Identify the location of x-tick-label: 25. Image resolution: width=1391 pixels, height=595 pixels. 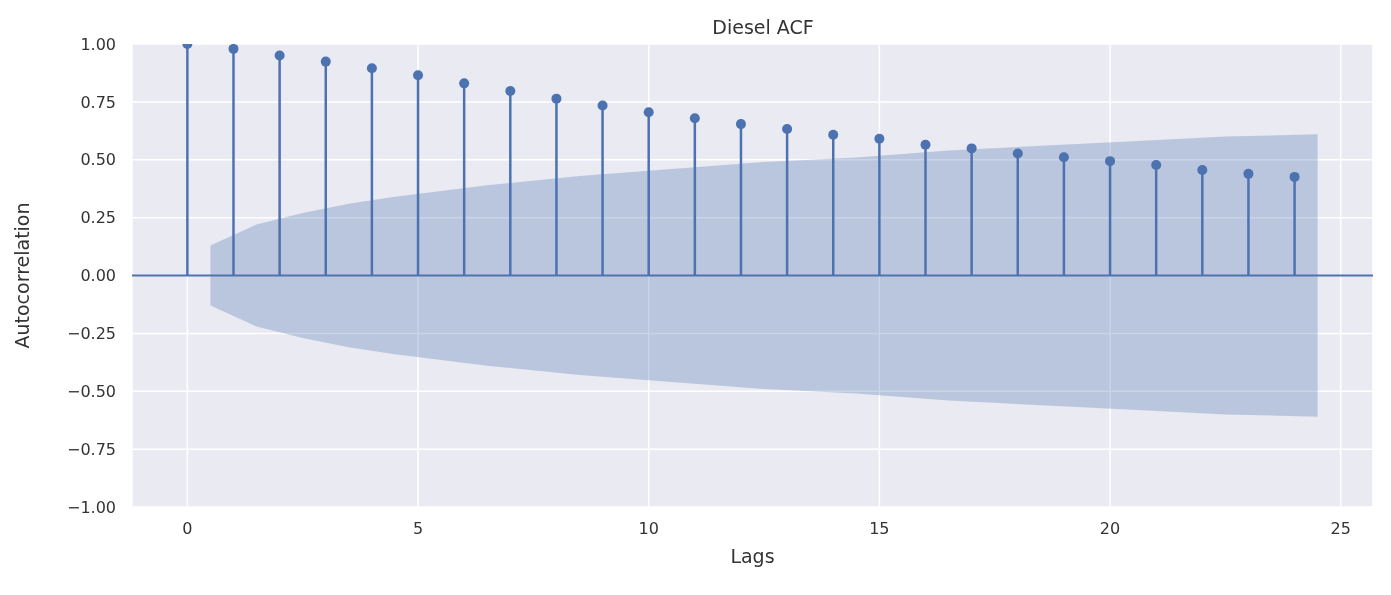
(1340, 529).